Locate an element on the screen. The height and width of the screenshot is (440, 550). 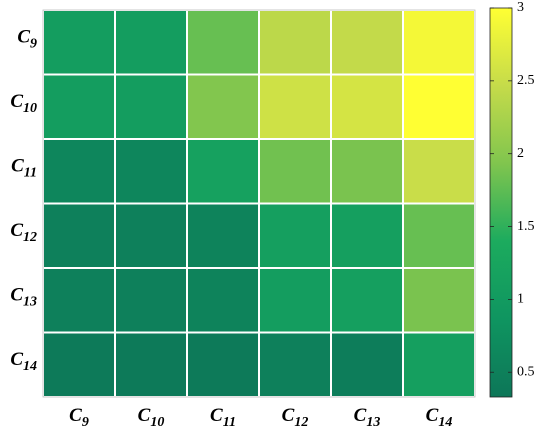
colorbar-tick-label: 1 is located at coordinates (520, 299).